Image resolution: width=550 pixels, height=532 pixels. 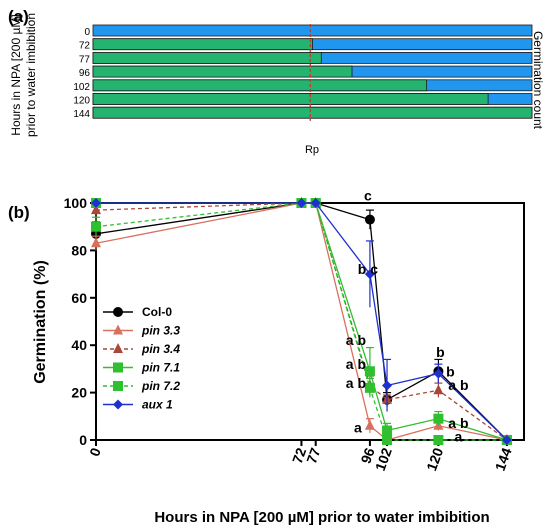 I want to click on legend-label: aux 1, so click(x=157, y=405).